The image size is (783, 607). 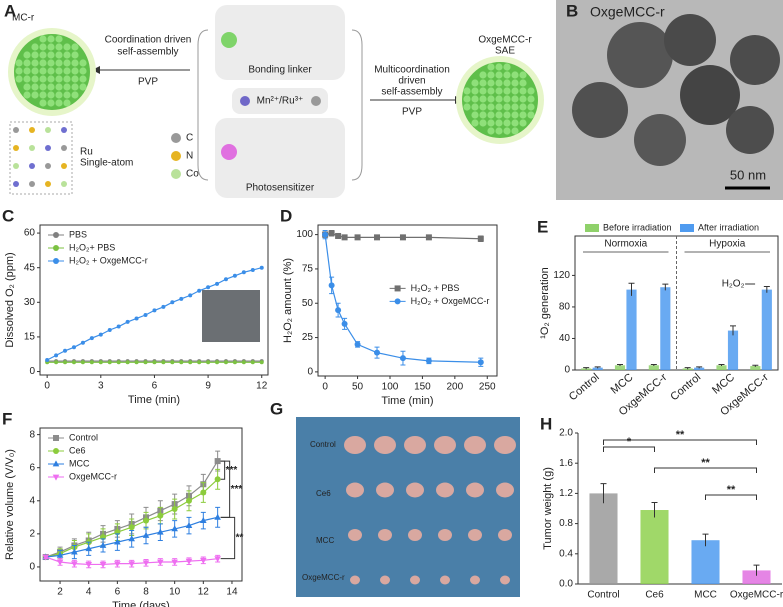 What do you see at coordinates (231, 316) in the screenshot?
I see `inset-photo` at bounding box center [231, 316].